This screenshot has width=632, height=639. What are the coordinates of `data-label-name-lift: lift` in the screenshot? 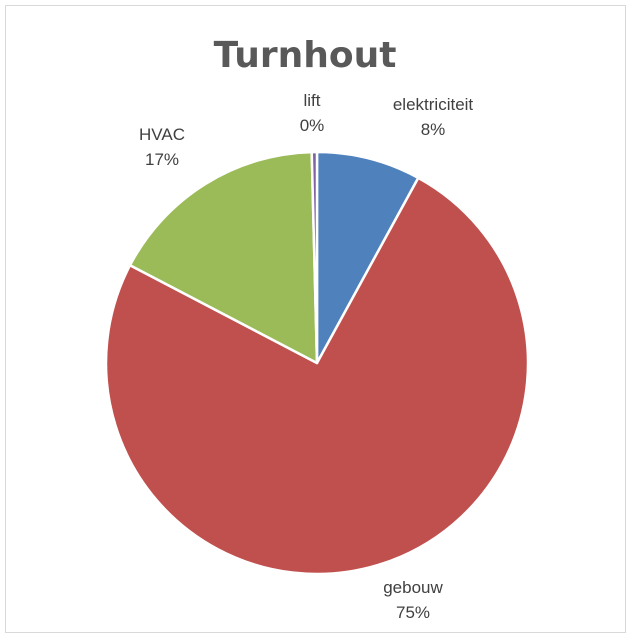 It's located at (312, 100).